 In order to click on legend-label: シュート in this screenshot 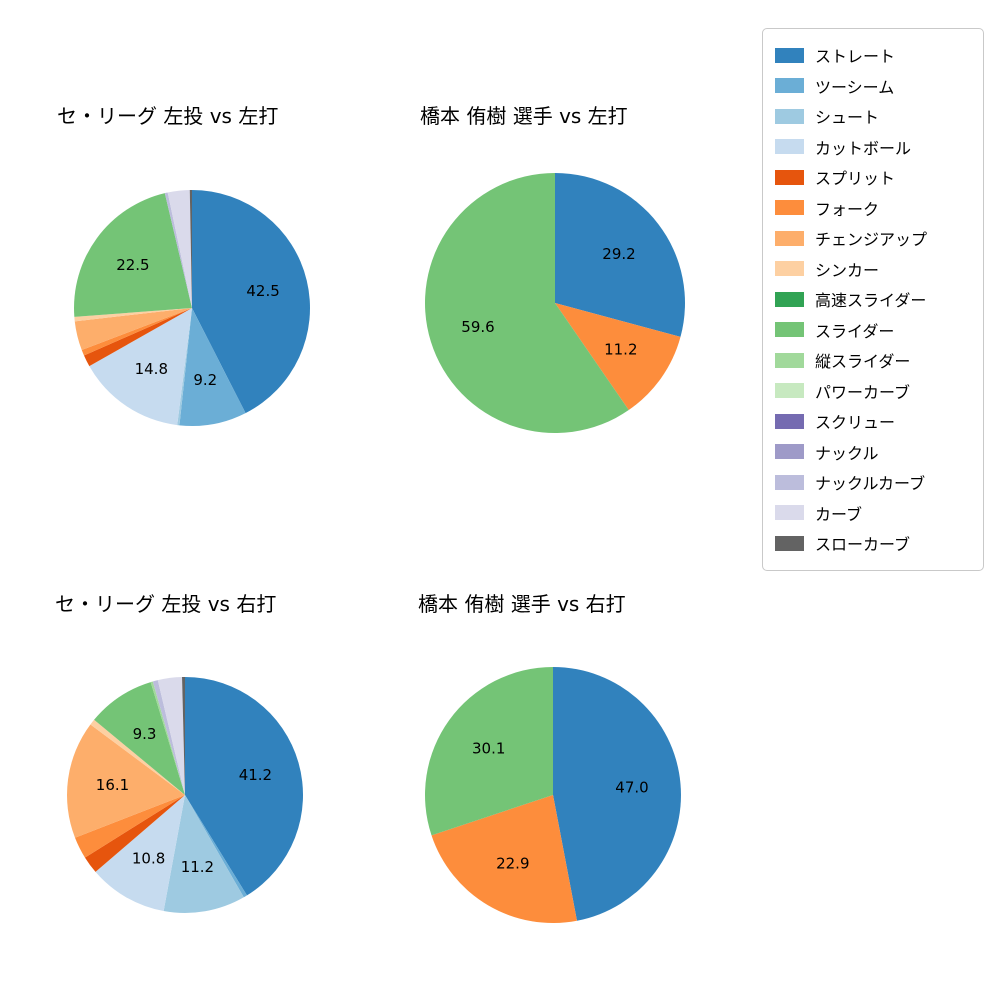, I will do `click(847, 118)`.